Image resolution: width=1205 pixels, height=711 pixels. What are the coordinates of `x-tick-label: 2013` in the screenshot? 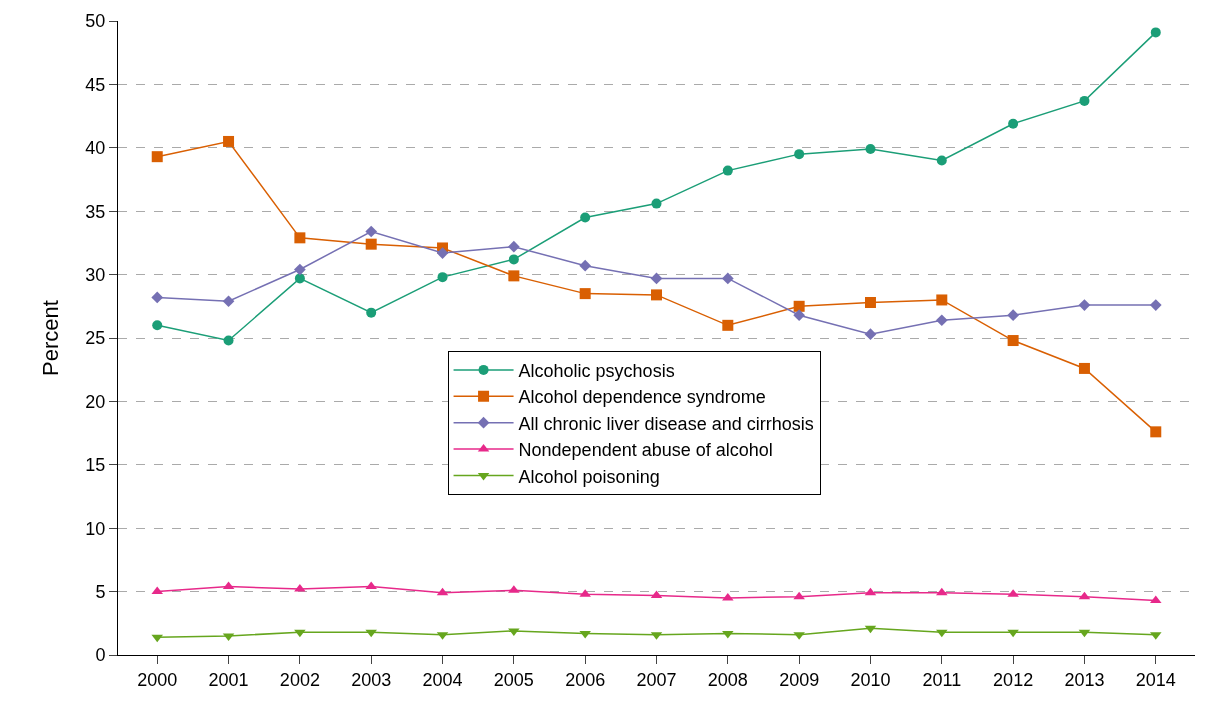 It's located at (1084, 679).